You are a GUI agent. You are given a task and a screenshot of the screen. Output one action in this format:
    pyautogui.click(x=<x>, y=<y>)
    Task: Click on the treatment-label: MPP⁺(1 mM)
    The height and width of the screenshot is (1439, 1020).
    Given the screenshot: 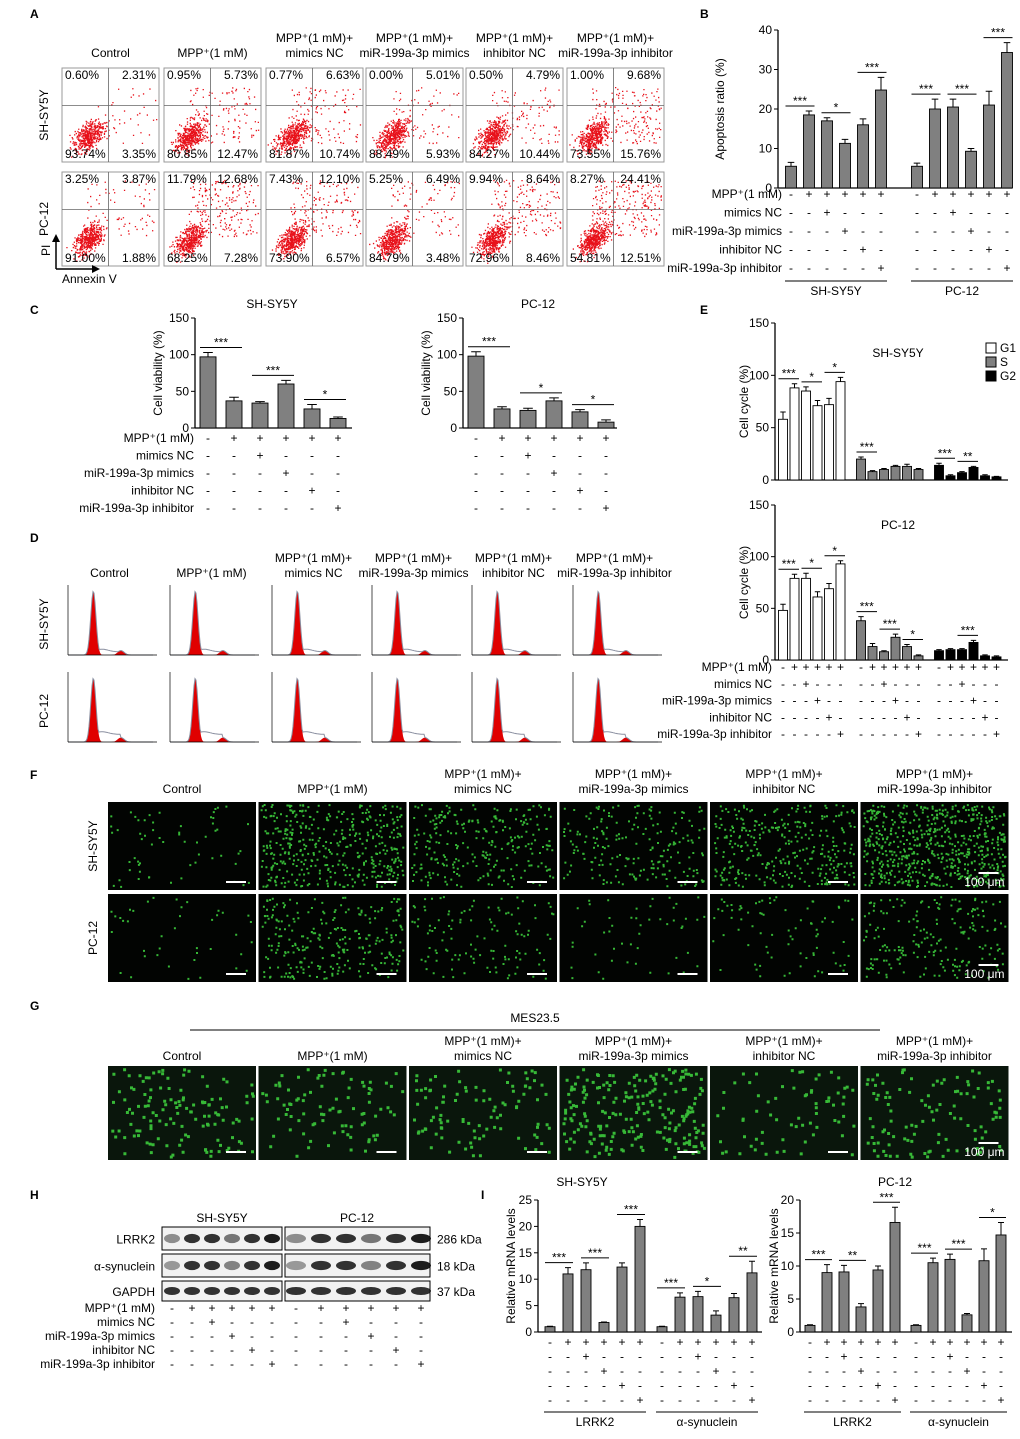 What is the action you would take?
    pyautogui.click(x=737, y=667)
    